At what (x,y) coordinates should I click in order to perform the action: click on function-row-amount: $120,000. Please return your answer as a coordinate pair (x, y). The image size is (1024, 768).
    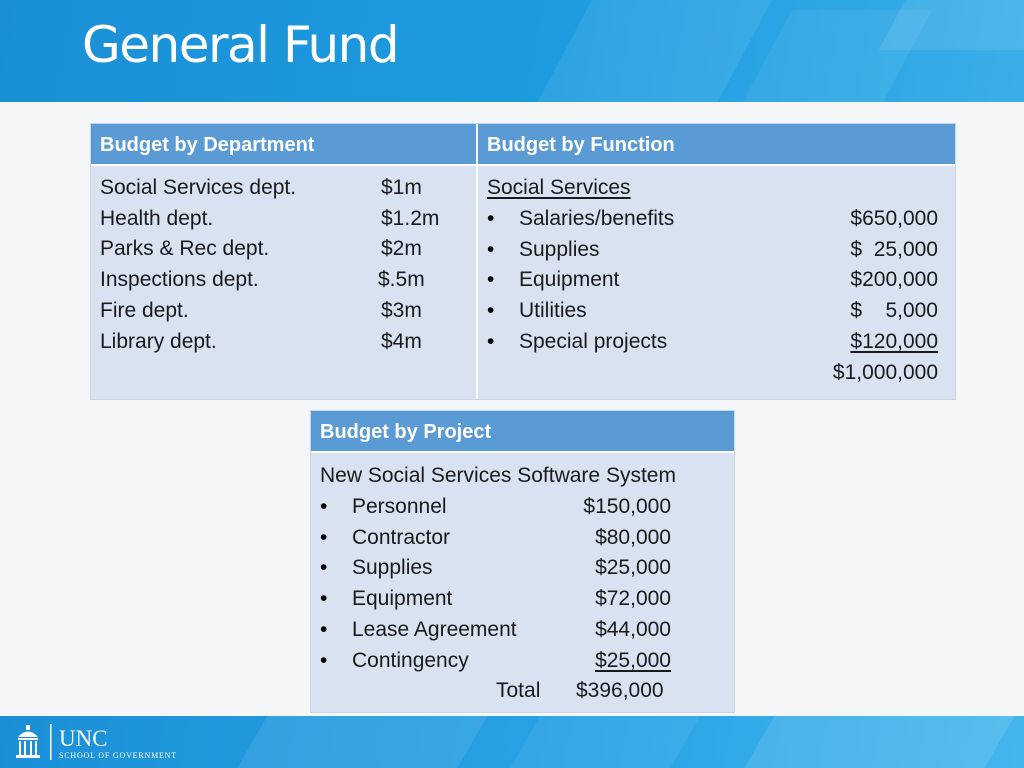
    Looking at the image, I should click on (894, 341).